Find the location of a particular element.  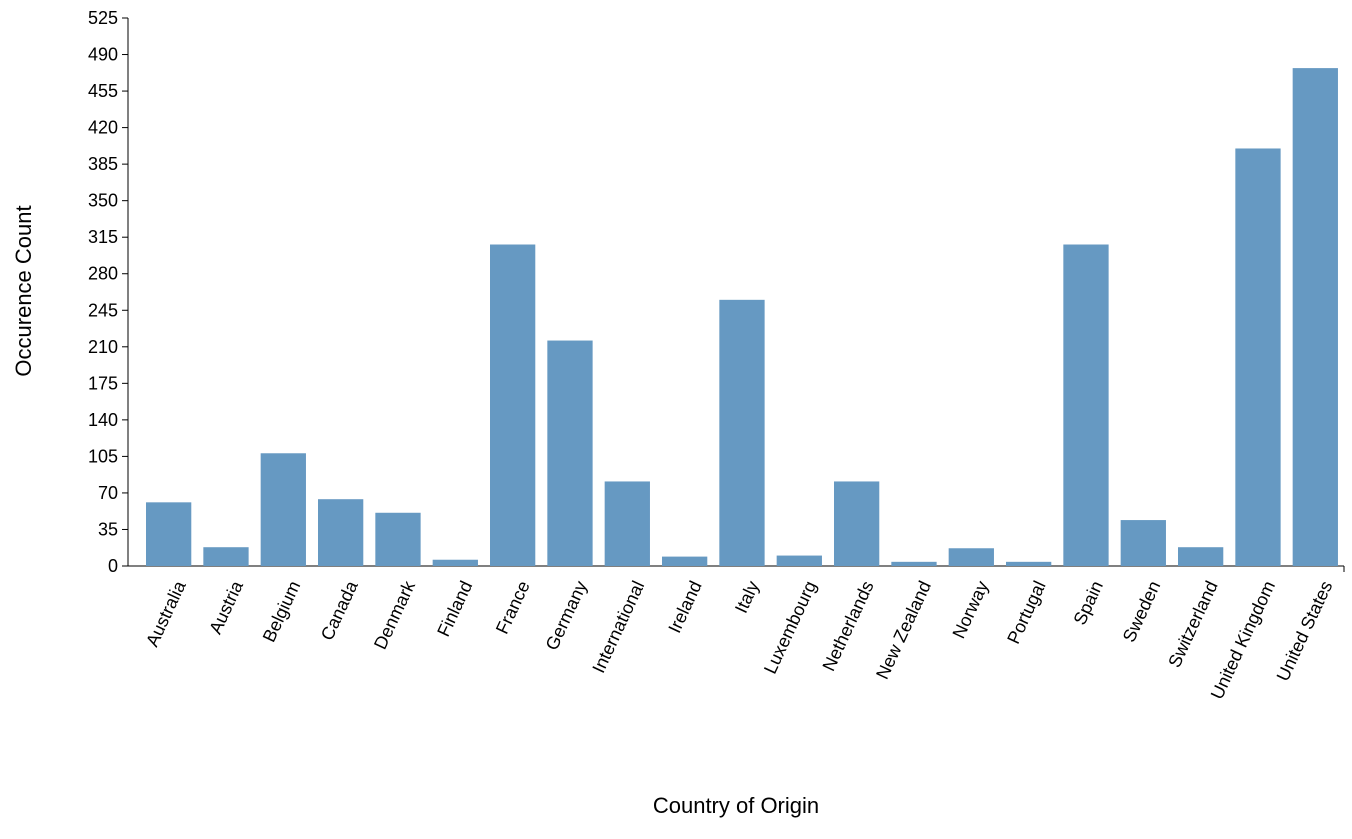

y-tick-label: 455 is located at coordinates (103, 91).